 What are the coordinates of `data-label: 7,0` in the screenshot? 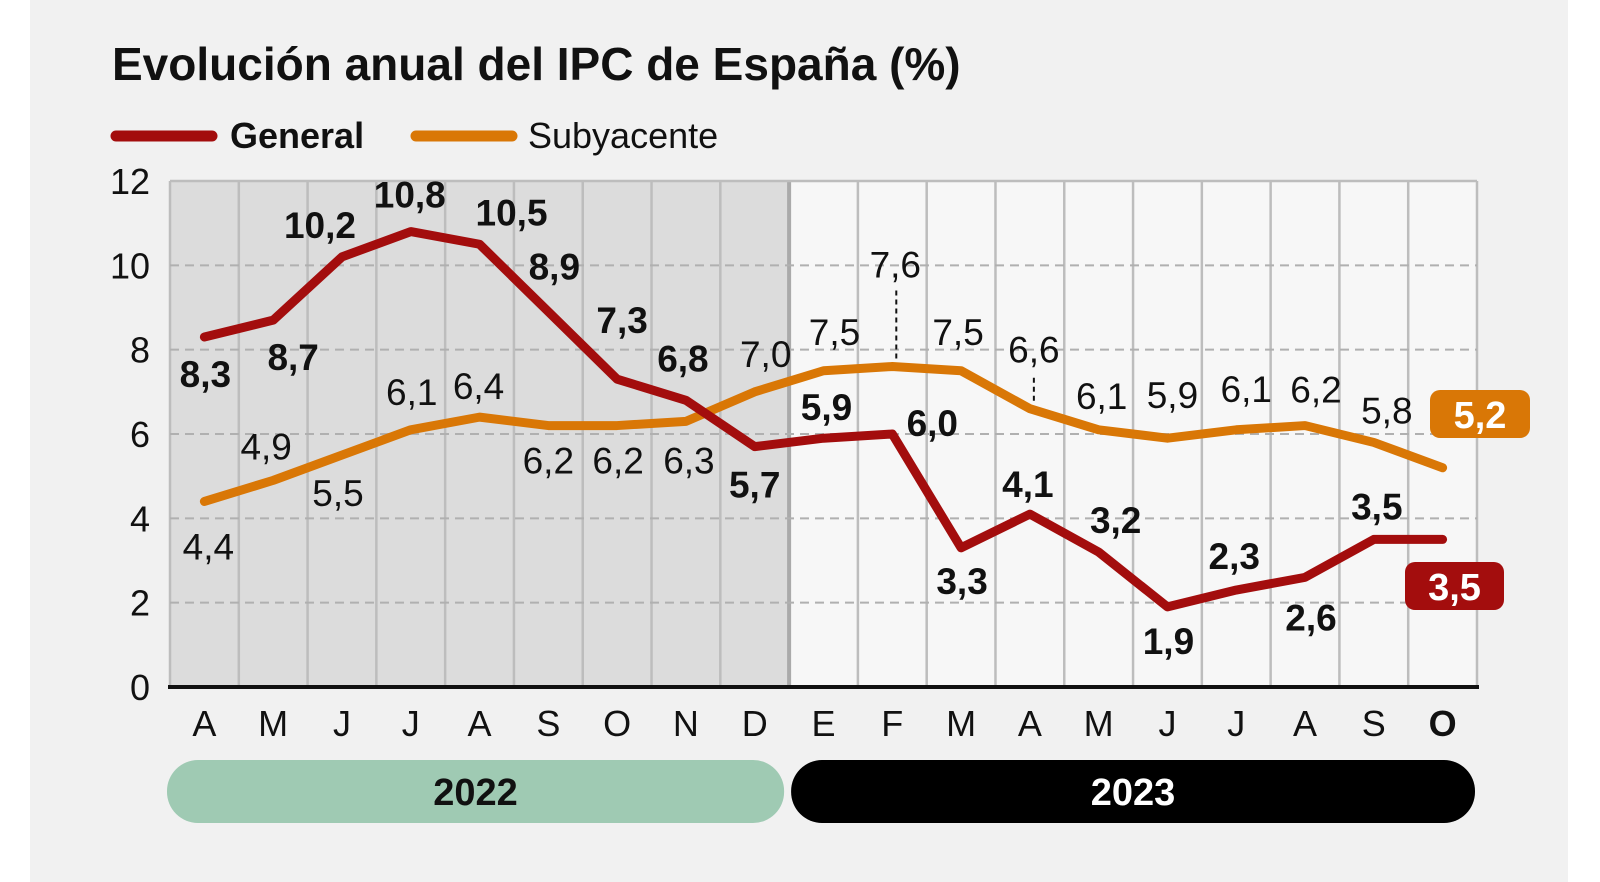 It's located at (765, 354).